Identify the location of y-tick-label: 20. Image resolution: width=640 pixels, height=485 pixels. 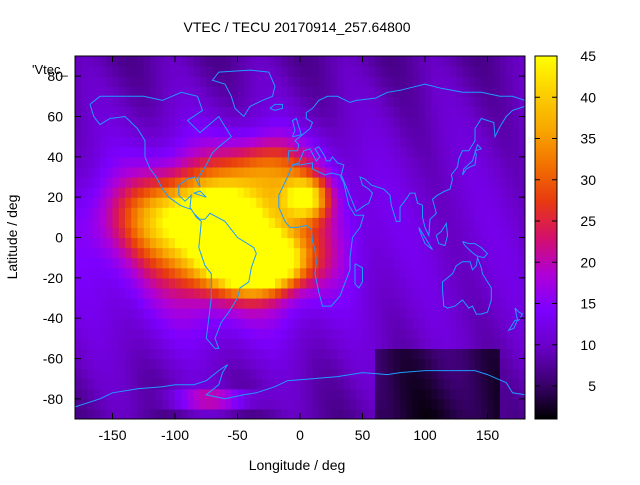
(55, 197).